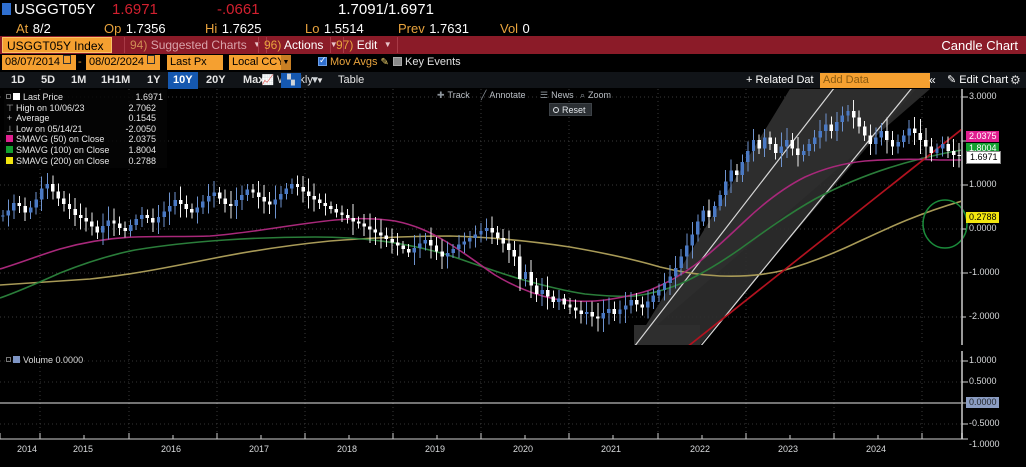 The width and height of the screenshot is (1026, 467). Describe the element at coordinates (117, 62) in the screenshot. I see `end-date-value: 08/02/2024` at that location.